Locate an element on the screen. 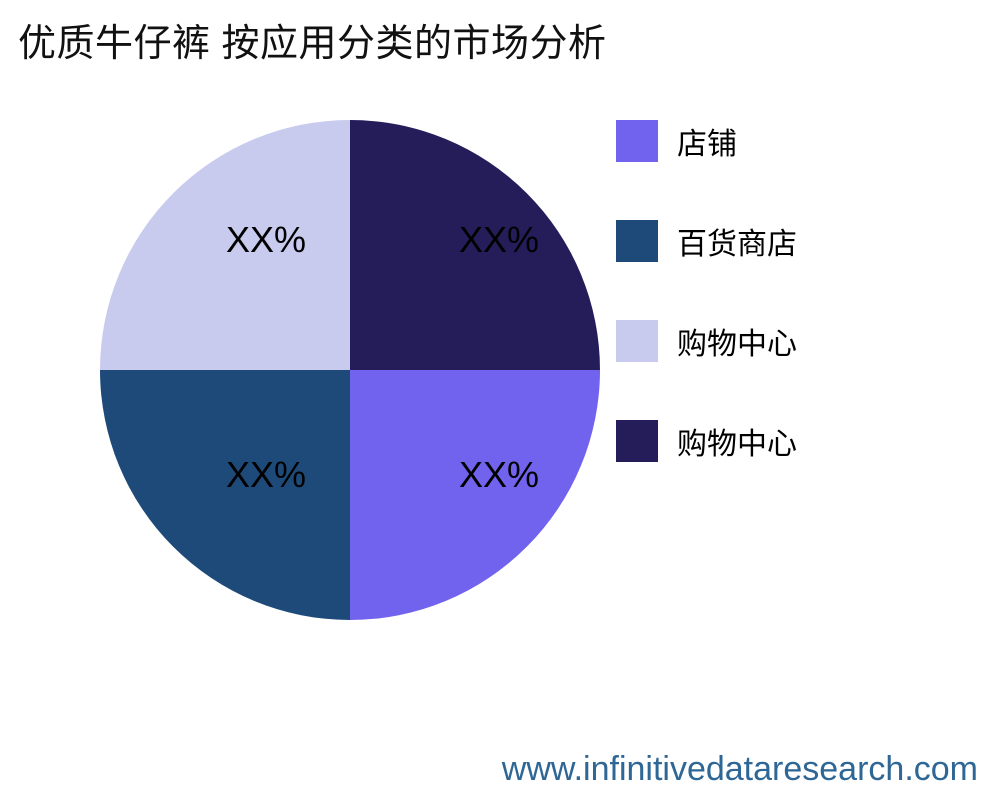 Image resolution: width=1000 pixels, height=800 pixels. legend-label: 店铺 is located at coordinates (707, 144).